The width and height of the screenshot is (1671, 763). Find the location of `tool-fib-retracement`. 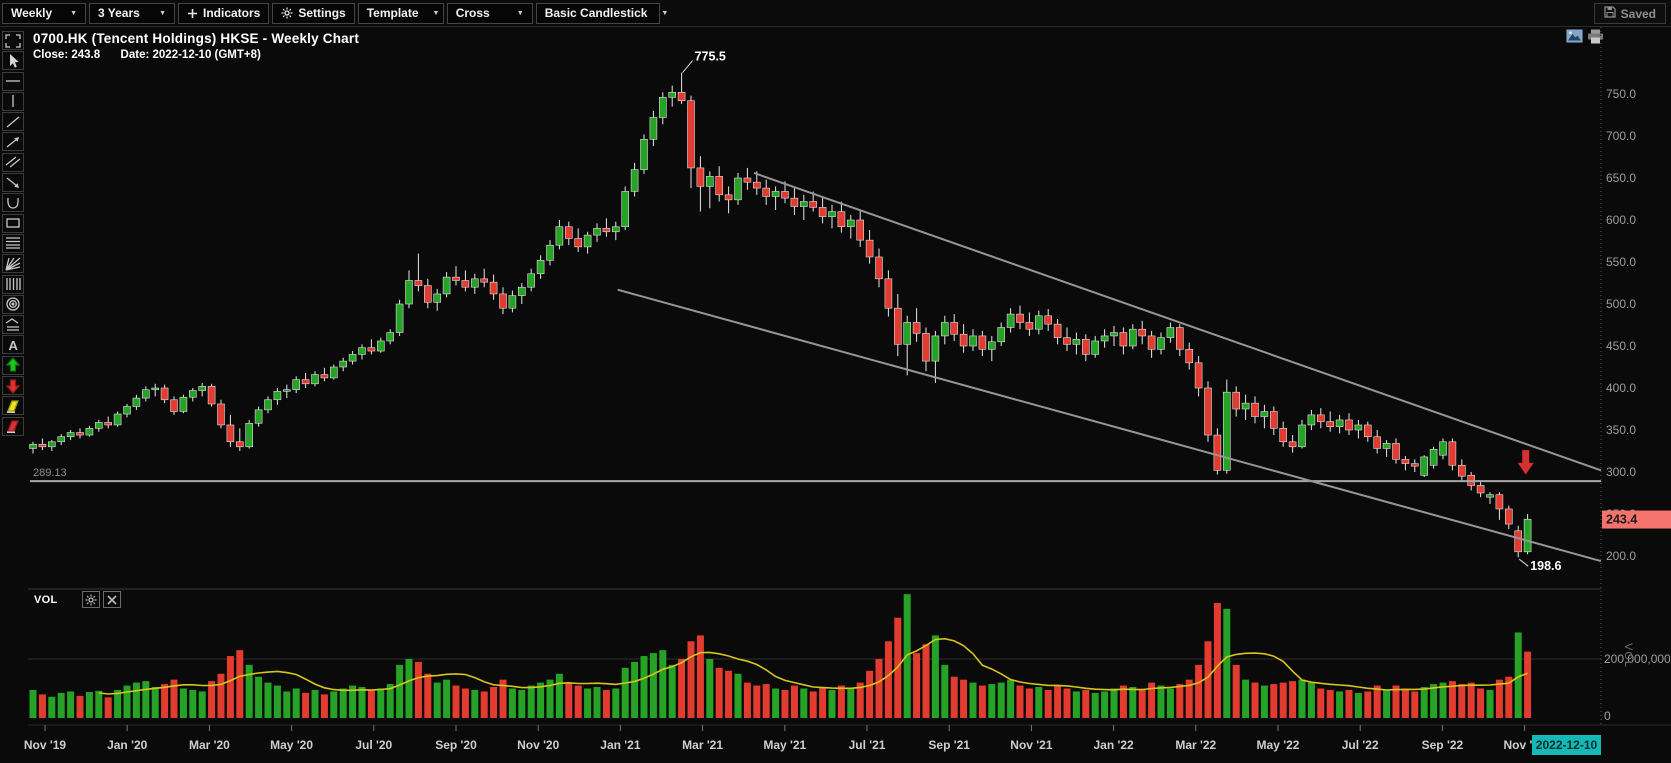

tool-fib-retracement is located at coordinates (13, 243).